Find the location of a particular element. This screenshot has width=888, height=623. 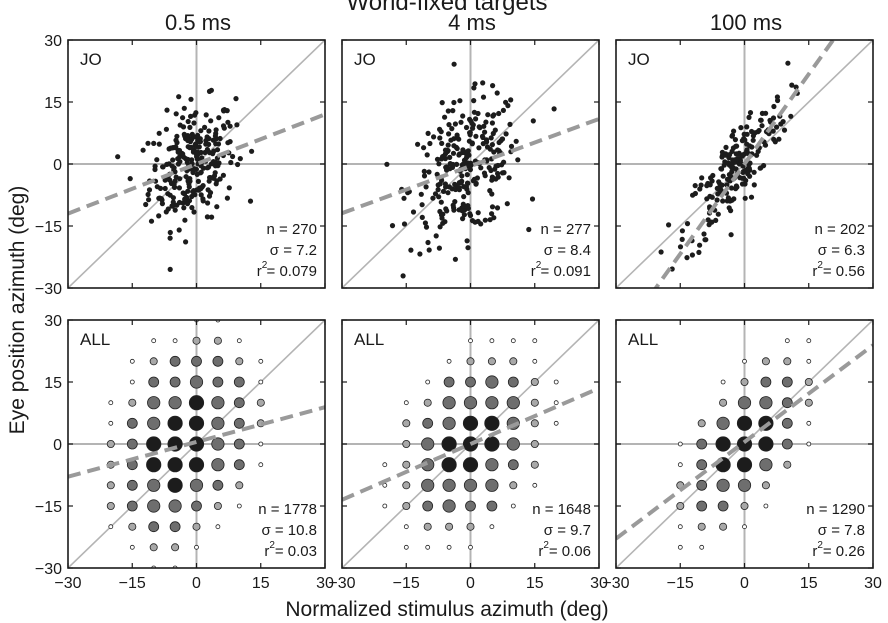

panel-1: −30 −15 0 15 30 JO n = 270 σ = 7.2 = 0.079 r 2 is located at coordinates (180, 165).